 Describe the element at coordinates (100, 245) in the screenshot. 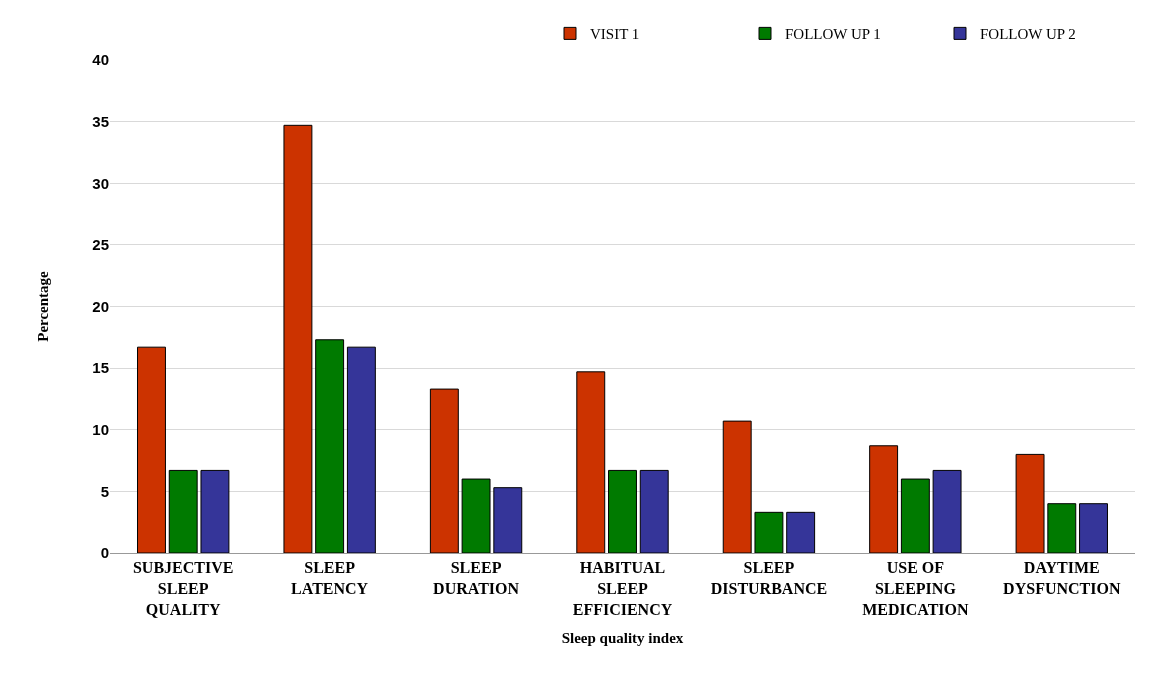

I see `y-tick-label: 25` at that location.